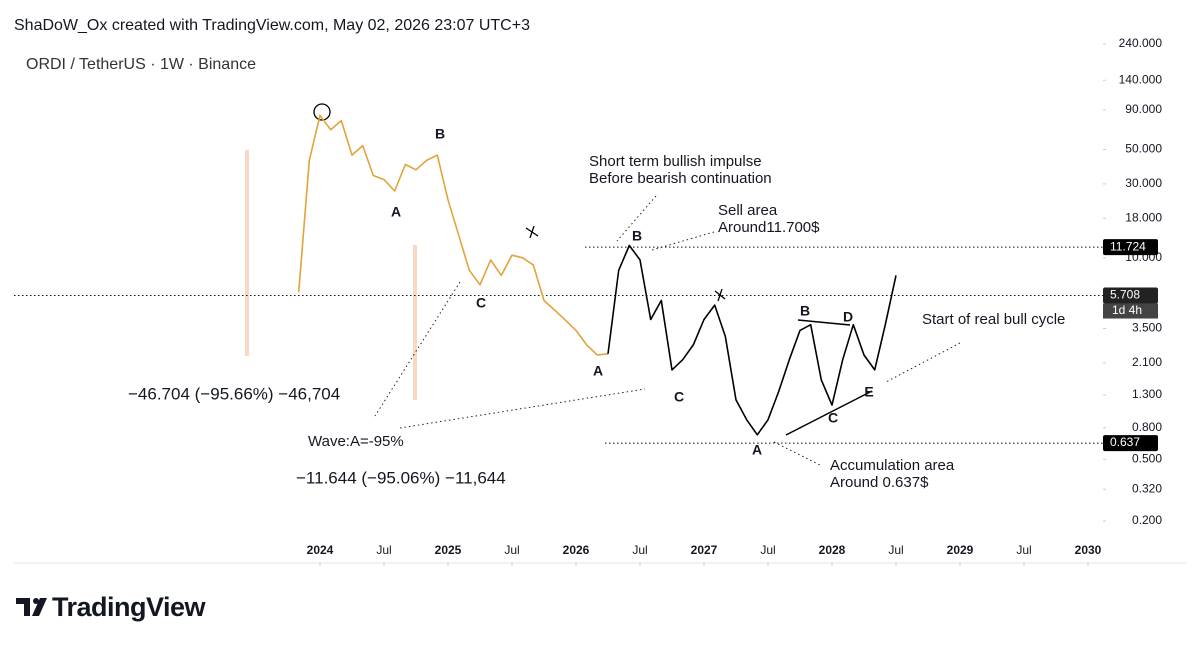  What do you see at coordinates (1147, 520) in the screenshot?
I see `y-tick-label: 0.200` at bounding box center [1147, 520].